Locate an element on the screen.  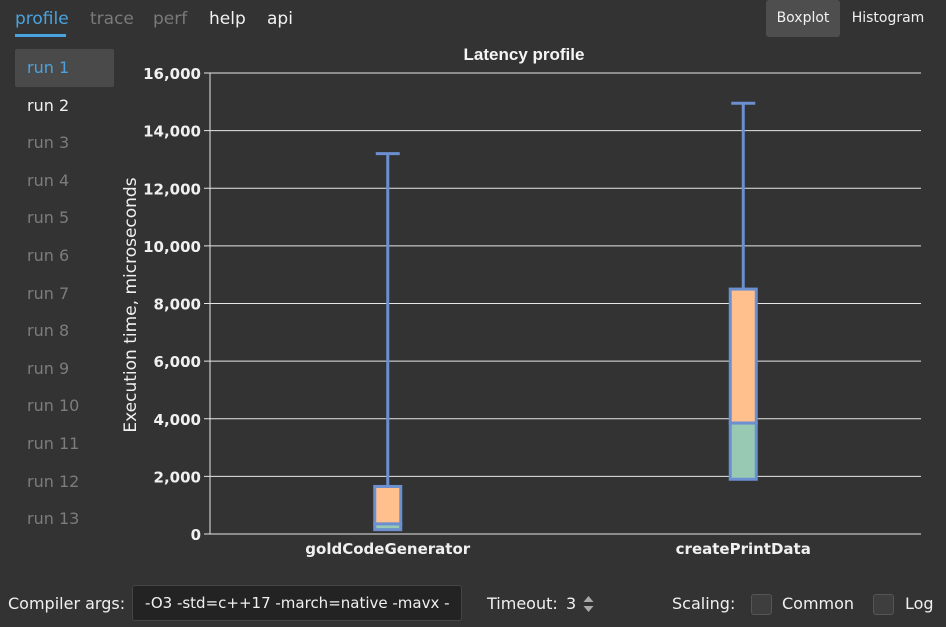
y-tick-label: 10,000 is located at coordinates (172, 247).